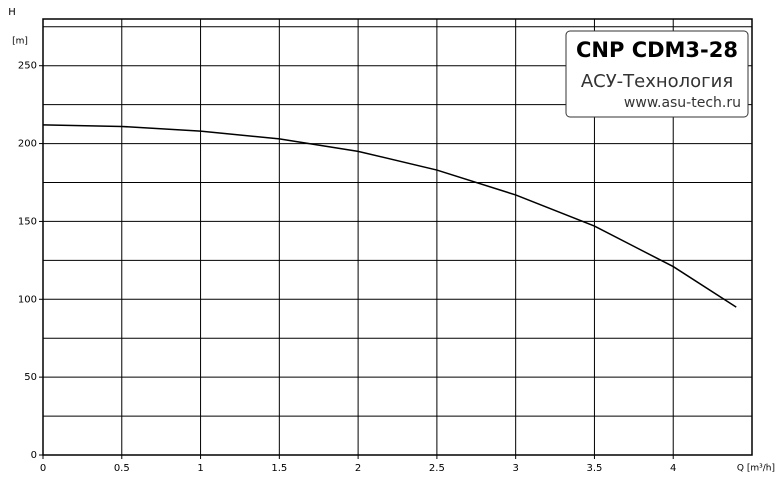 This screenshot has width=780, height=497. Describe the element at coordinates (756, 469) in the screenshot. I see `x-axis-label: Q [m³/h]` at that location.